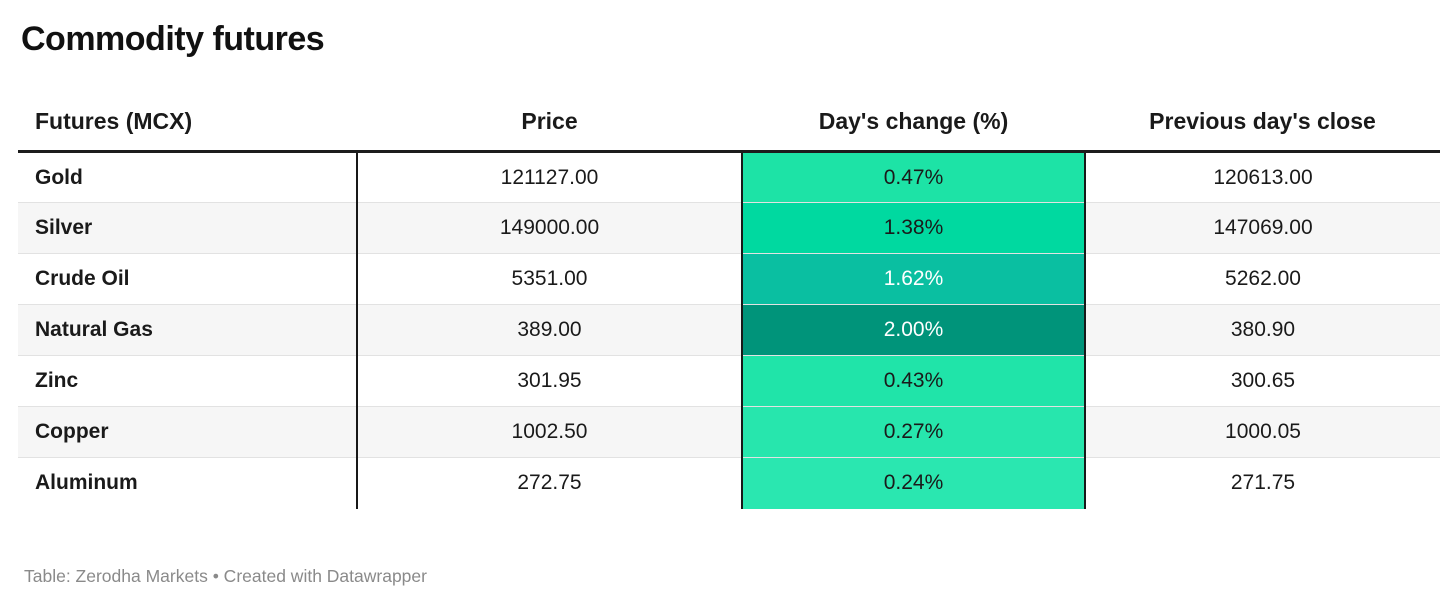 This screenshot has height=609, width=1456. I want to click on prev-close-cell: 147069.00, so click(1262, 228).